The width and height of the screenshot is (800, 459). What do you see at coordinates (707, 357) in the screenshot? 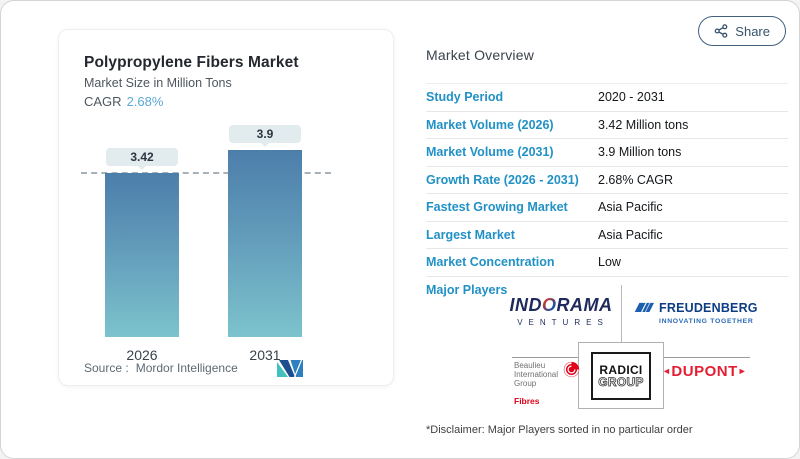
I see `logo-grid-horizontal-divider-right` at bounding box center [707, 357].